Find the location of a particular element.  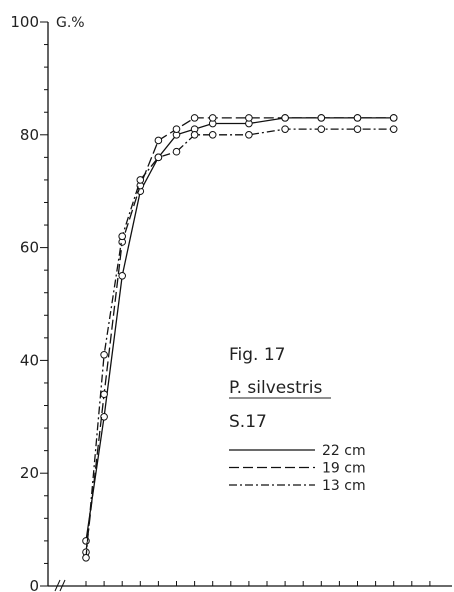

y-tick-label: 0 is located at coordinates (34, 584).